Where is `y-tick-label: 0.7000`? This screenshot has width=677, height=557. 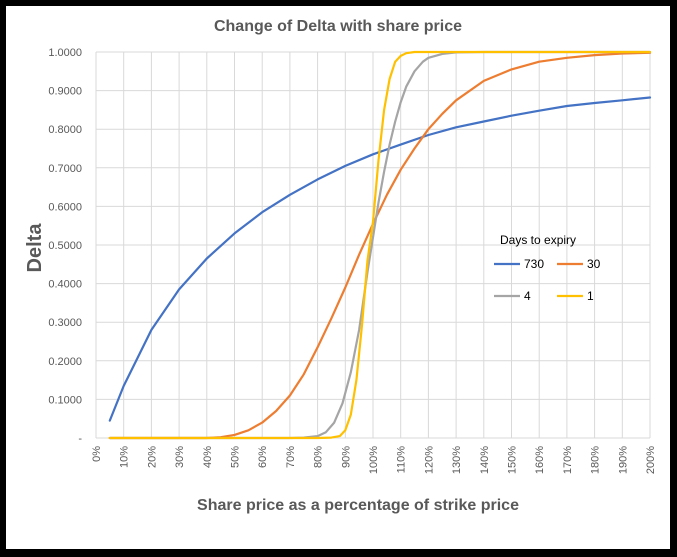 y-tick-label: 0.7000 is located at coordinates (65, 169).